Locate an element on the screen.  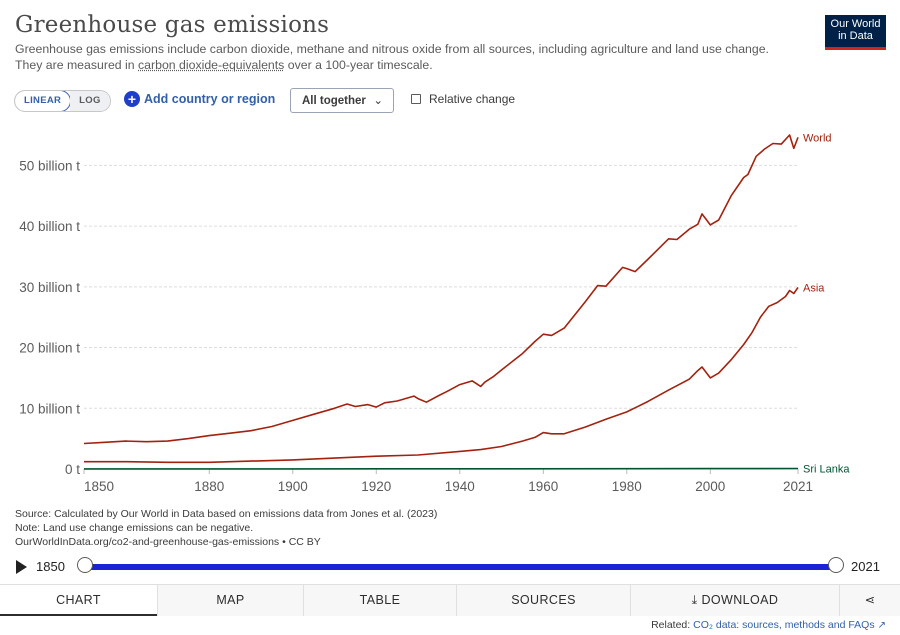
timeline: 1850 2021 is located at coordinates (450, 567).